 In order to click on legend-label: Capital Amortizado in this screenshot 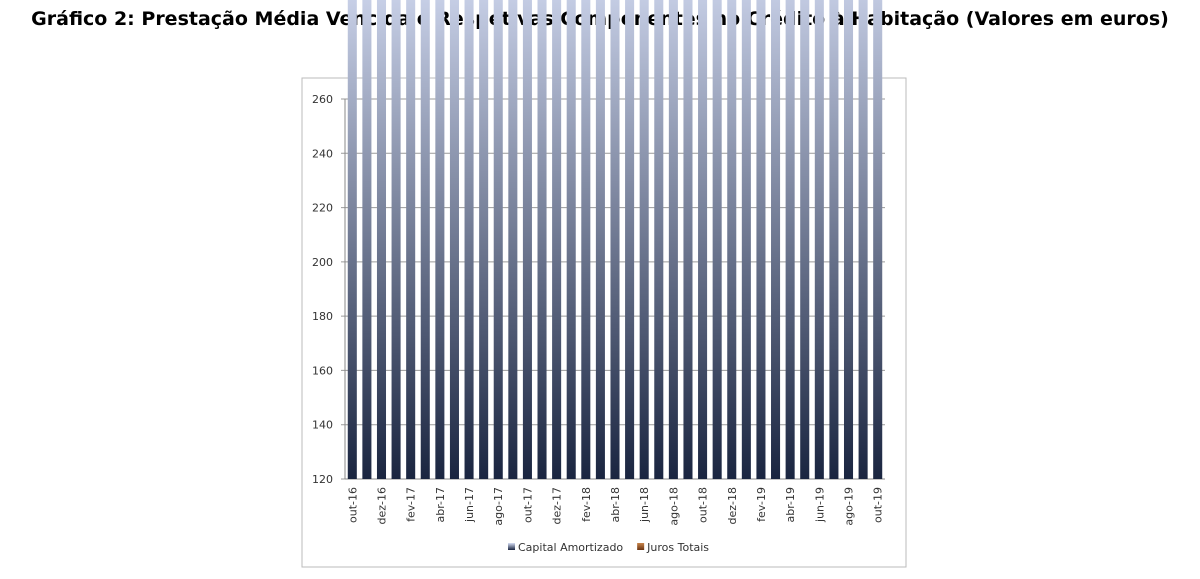, I will do `click(570, 547)`.